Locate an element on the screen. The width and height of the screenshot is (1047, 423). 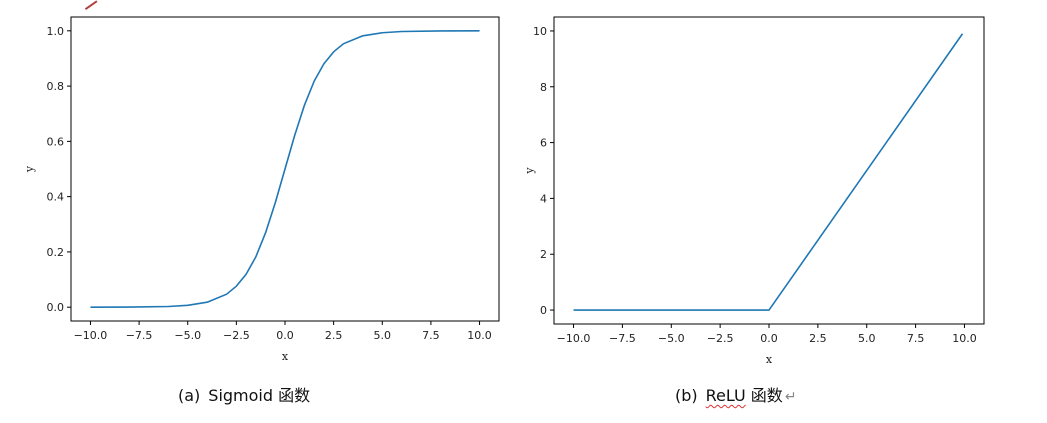
relu-y-tick-label: 0 is located at coordinates (543, 310).